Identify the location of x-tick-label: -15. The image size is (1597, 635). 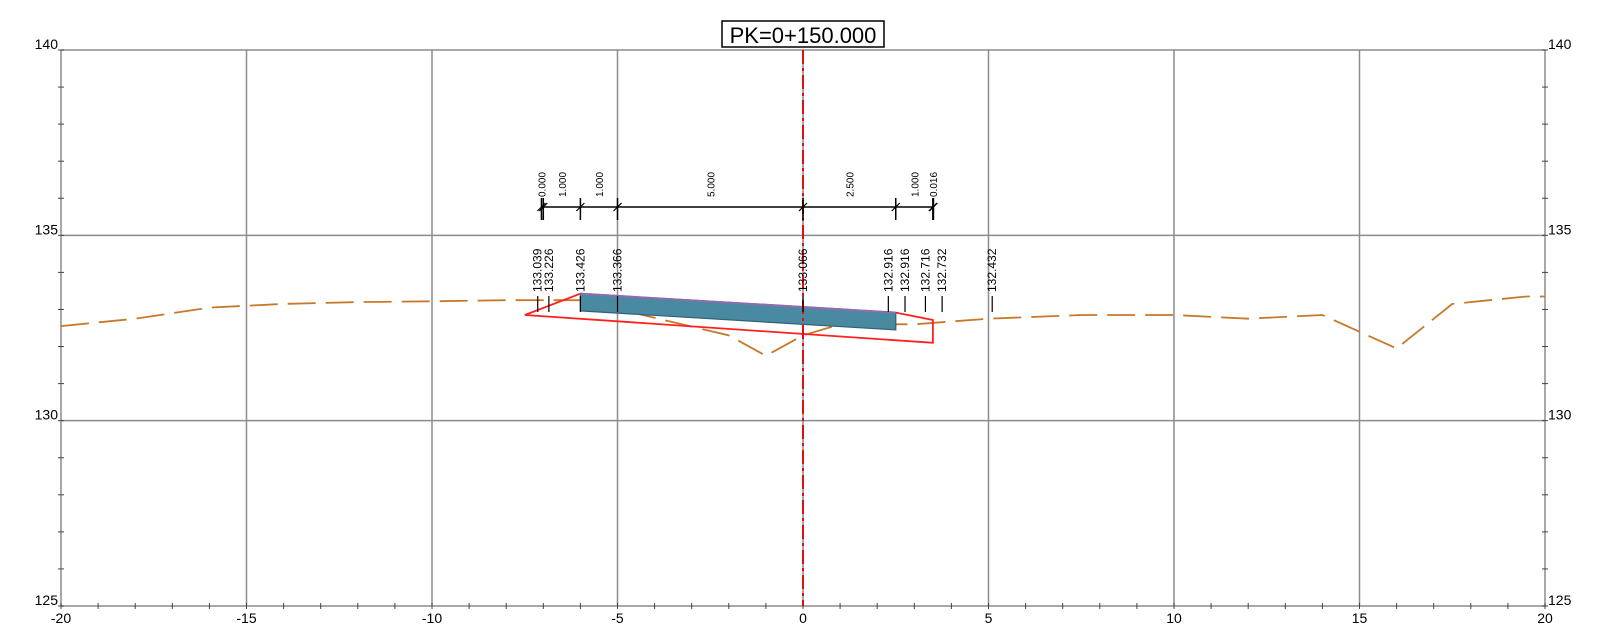
(246, 618).